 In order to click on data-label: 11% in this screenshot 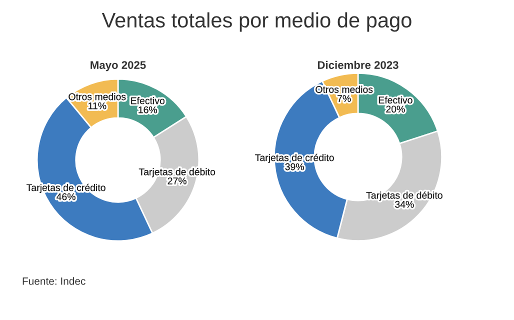, I will do `click(97, 106)`.